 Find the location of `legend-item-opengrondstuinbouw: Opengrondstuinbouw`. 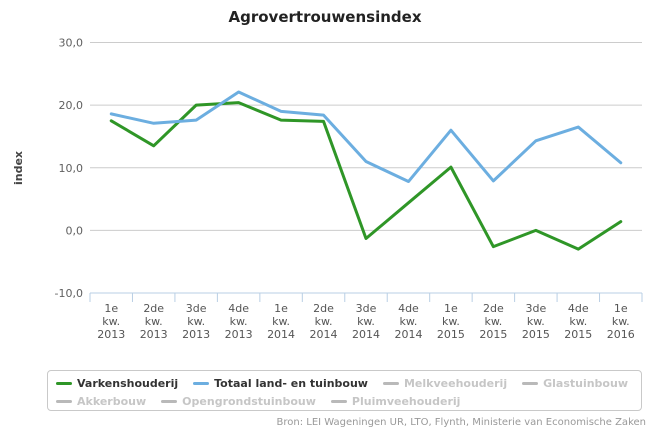

legend-item-opengrondstuinbouw: Opengrondstuinbouw is located at coordinates (238, 401).